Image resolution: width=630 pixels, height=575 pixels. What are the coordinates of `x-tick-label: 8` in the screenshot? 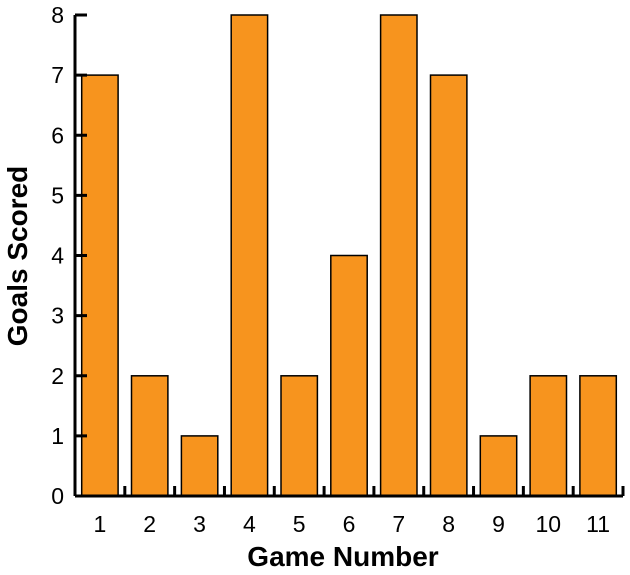 It's located at (448, 524).